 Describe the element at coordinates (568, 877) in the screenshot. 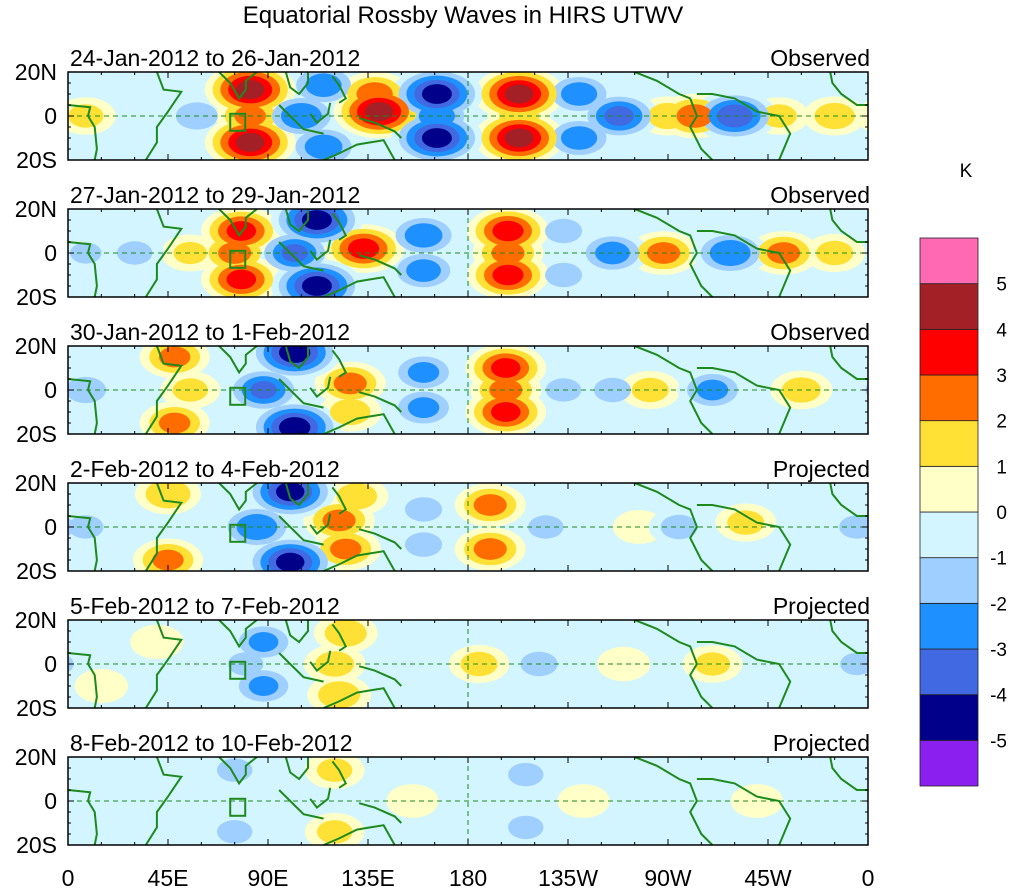

I see `x-tick-label: 135W` at that location.